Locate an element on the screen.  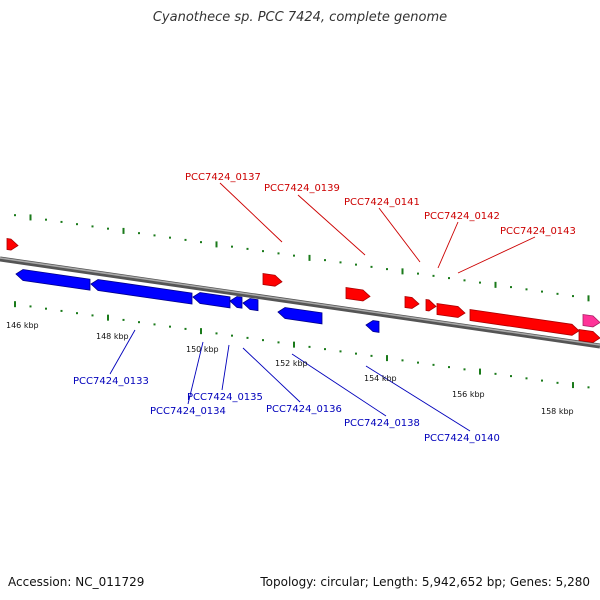
gene-label-reverse: PCC7424_0135 is located at coordinates (225, 397).